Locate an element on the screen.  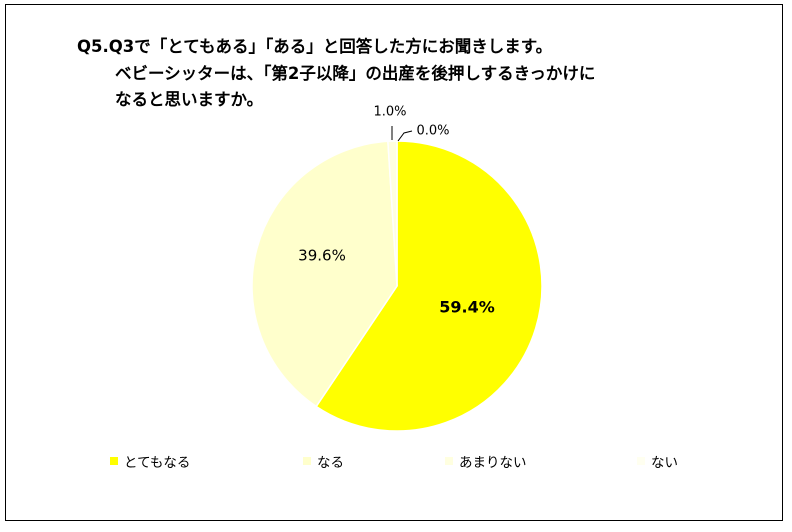
leader-line is located at coordinates (405, 136).